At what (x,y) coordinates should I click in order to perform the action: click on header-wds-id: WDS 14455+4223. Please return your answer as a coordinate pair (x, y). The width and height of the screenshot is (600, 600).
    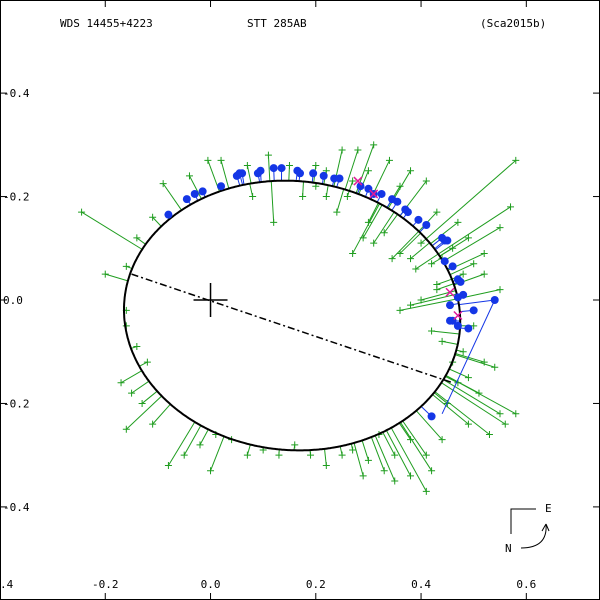
    Looking at the image, I should click on (106, 23).